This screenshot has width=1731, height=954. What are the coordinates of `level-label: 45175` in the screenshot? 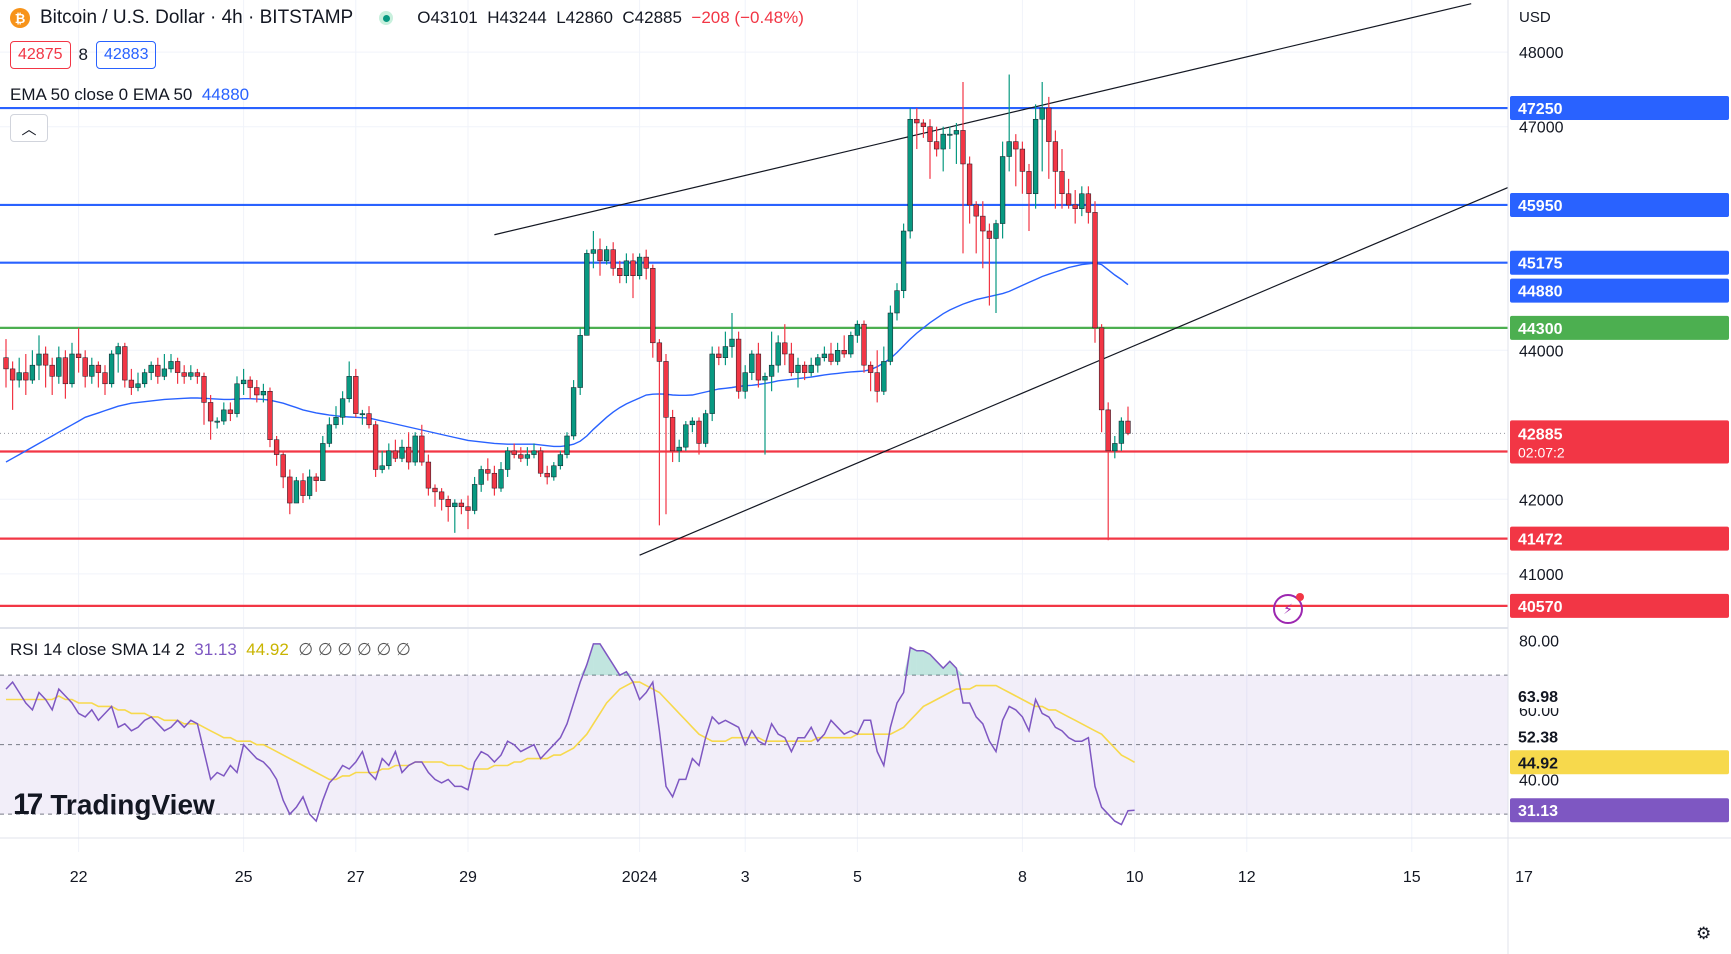 It's located at (1540, 264).